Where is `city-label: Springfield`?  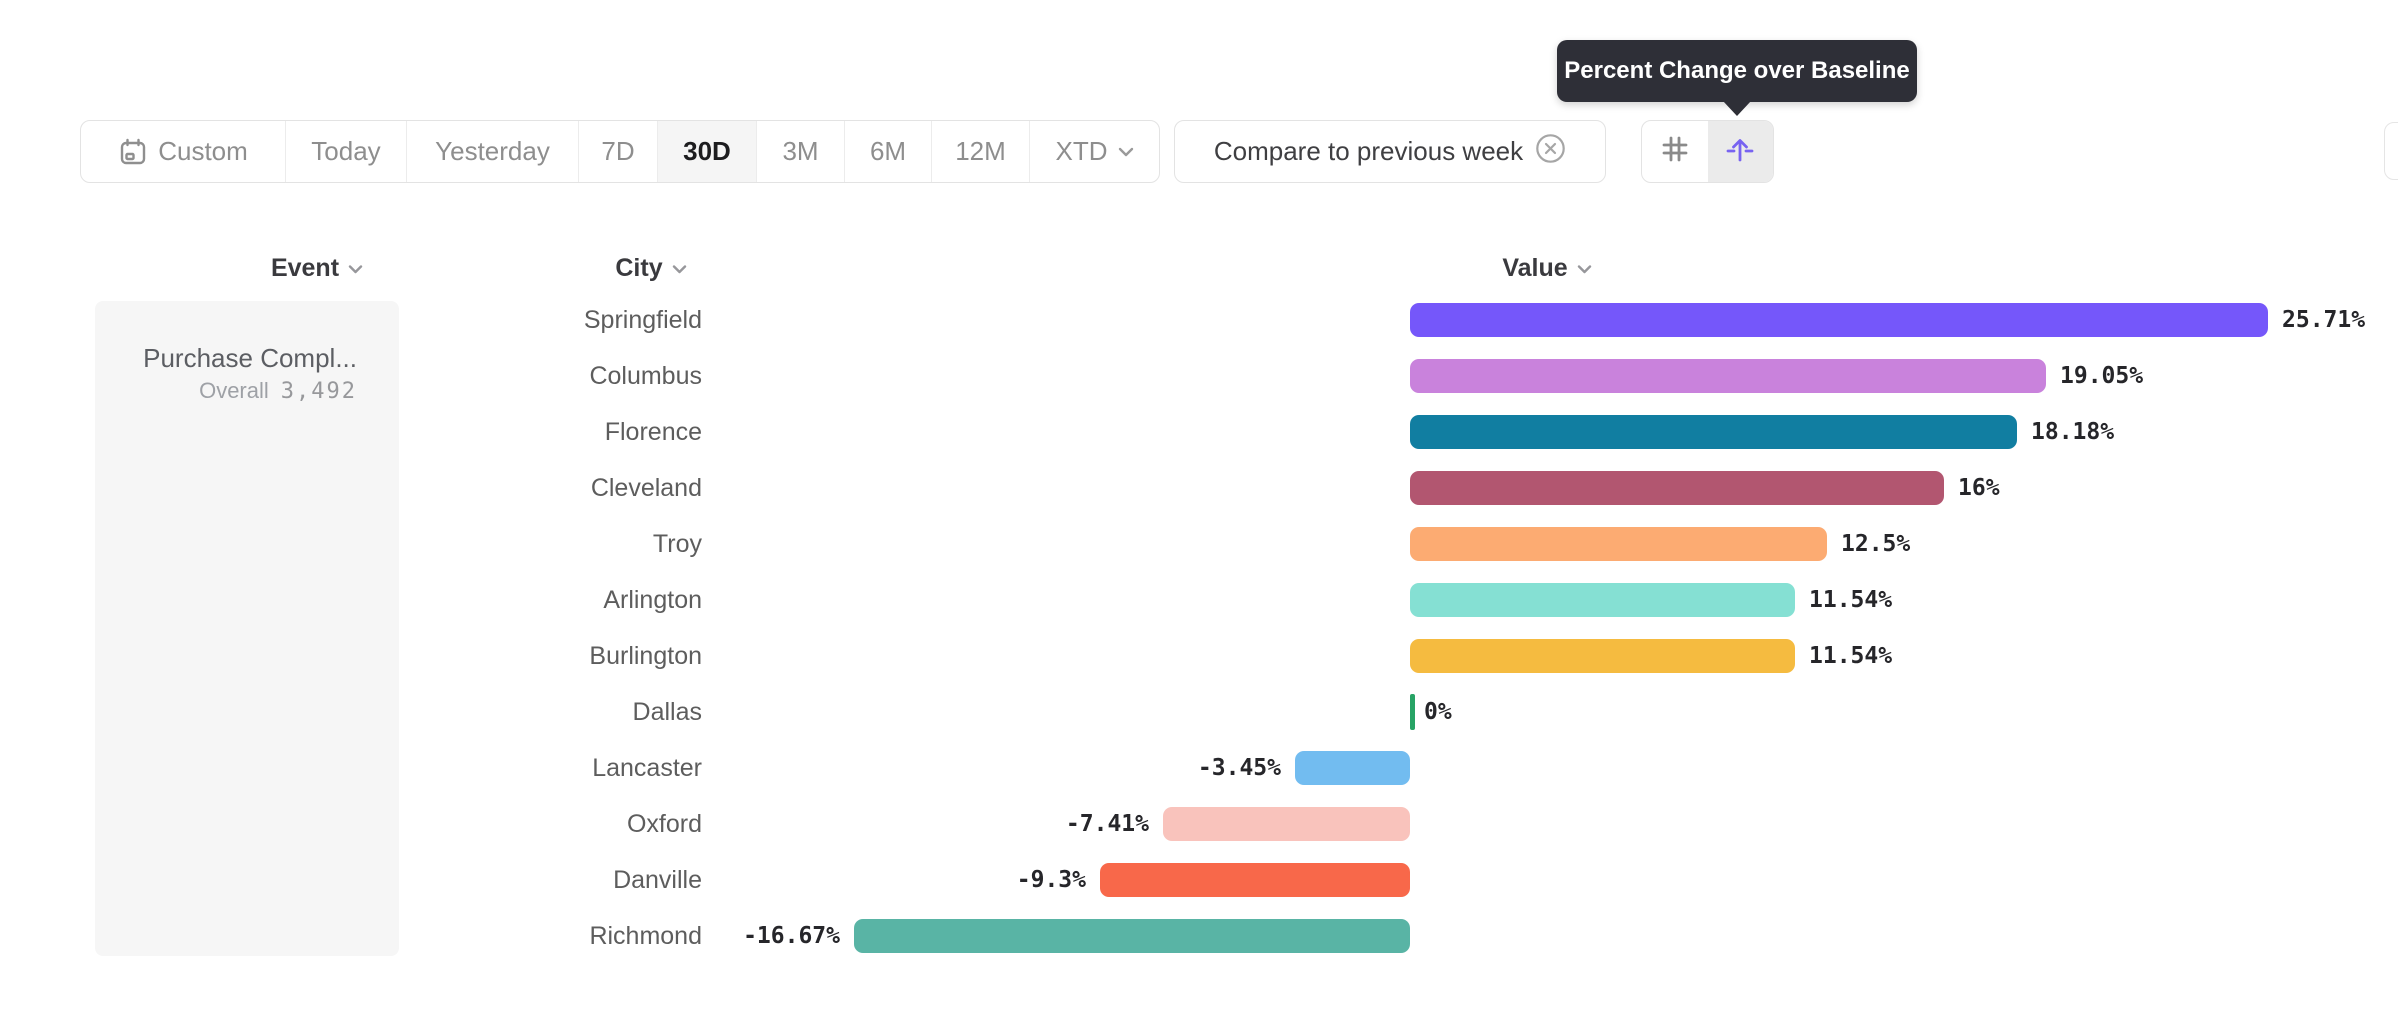
city-label: Springfield is located at coordinates (642, 320).